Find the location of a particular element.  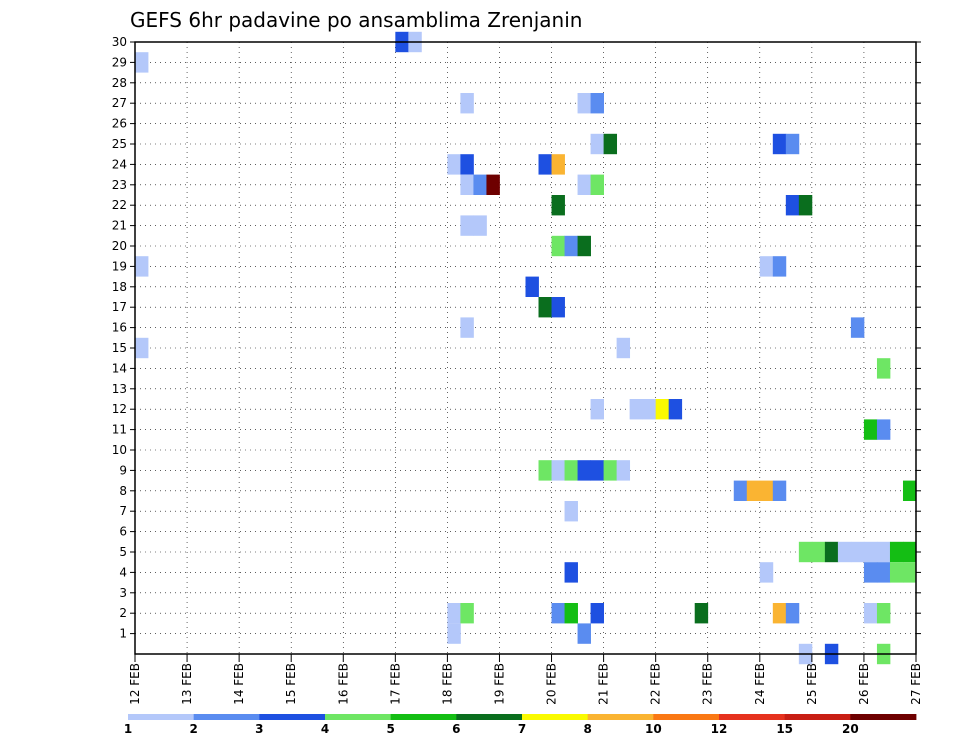

y-tick-label: 6 is located at coordinates (123, 532).